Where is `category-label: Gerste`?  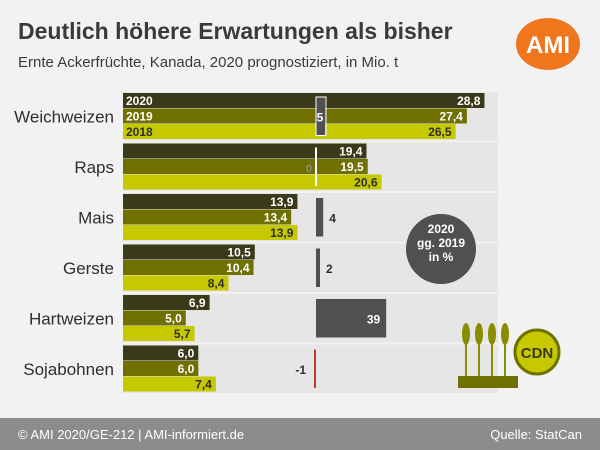 category-label: Gerste is located at coordinates (88, 268).